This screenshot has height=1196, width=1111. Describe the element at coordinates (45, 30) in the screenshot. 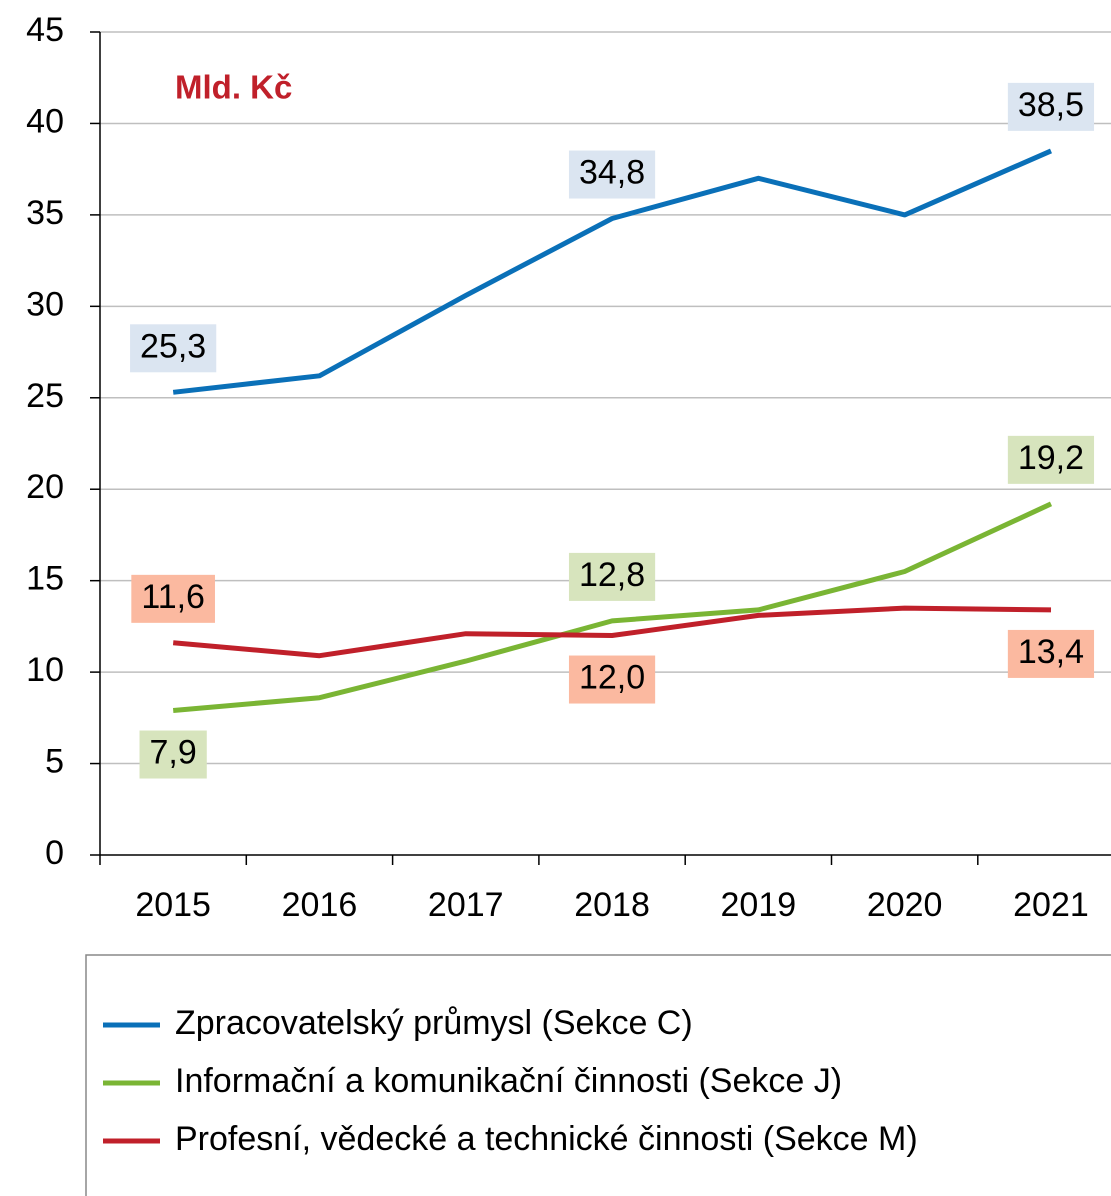

I see `y-tick-label: 45` at that location.